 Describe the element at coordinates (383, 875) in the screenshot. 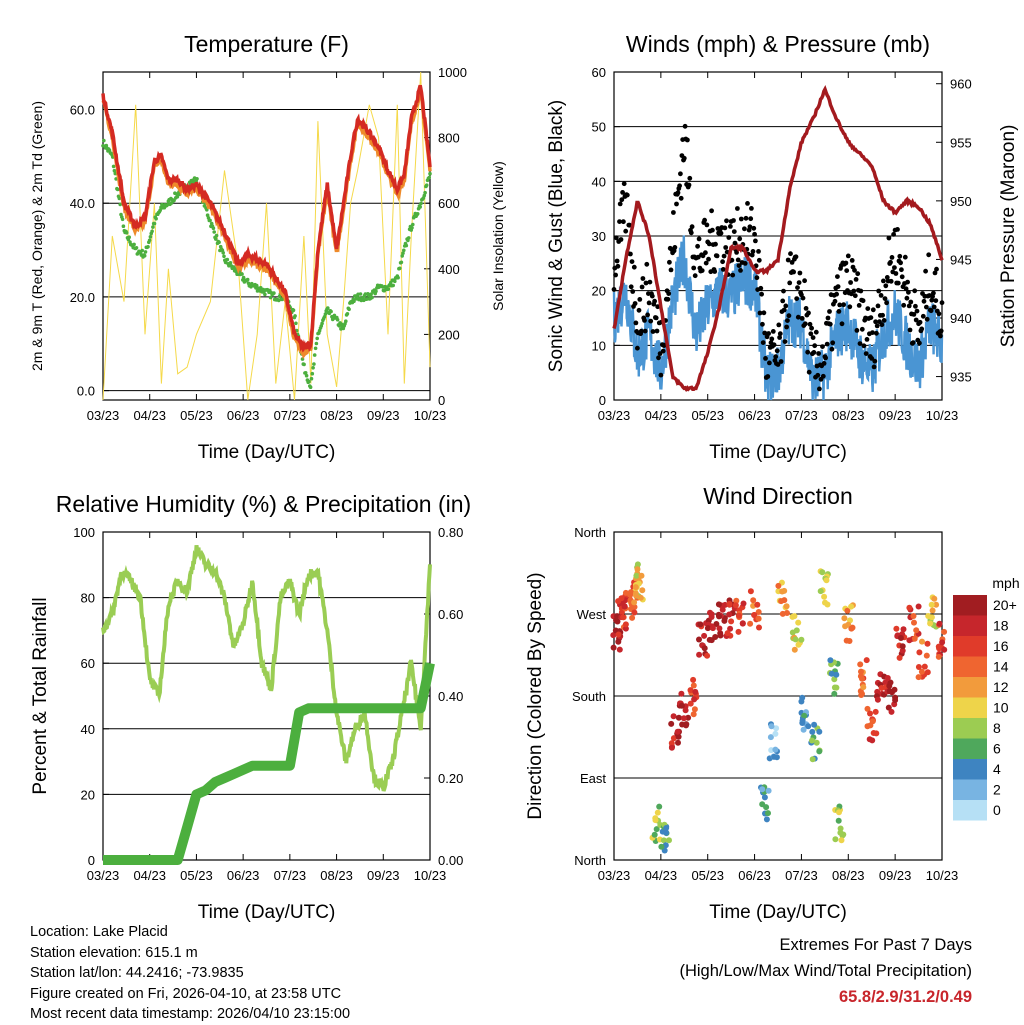

I see `humidity-xtick-label: 09/23` at that location.